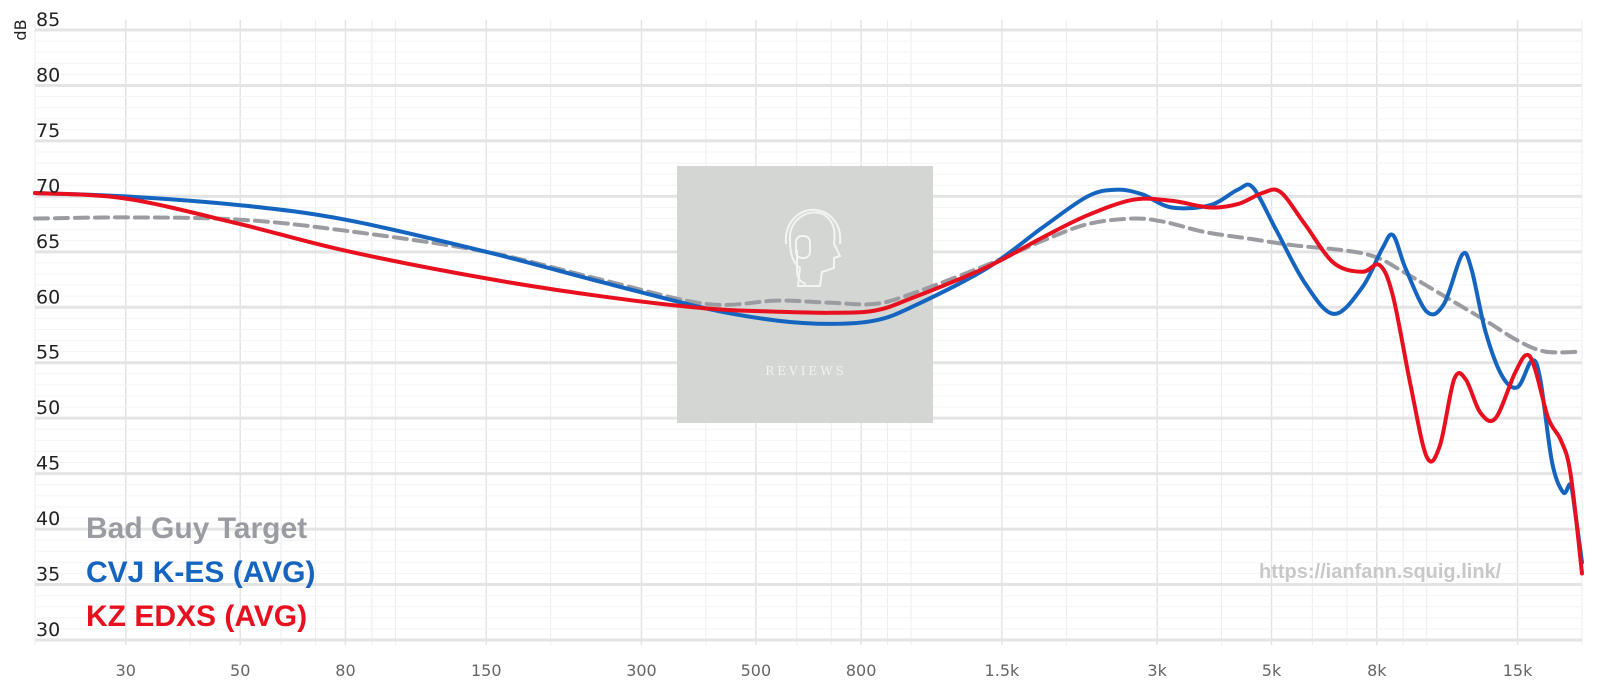 This screenshot has height=692, width=1600. Describe the element at coordinates (345, 670) in the screenshot. I see `x-tick-label: 80` at that location.